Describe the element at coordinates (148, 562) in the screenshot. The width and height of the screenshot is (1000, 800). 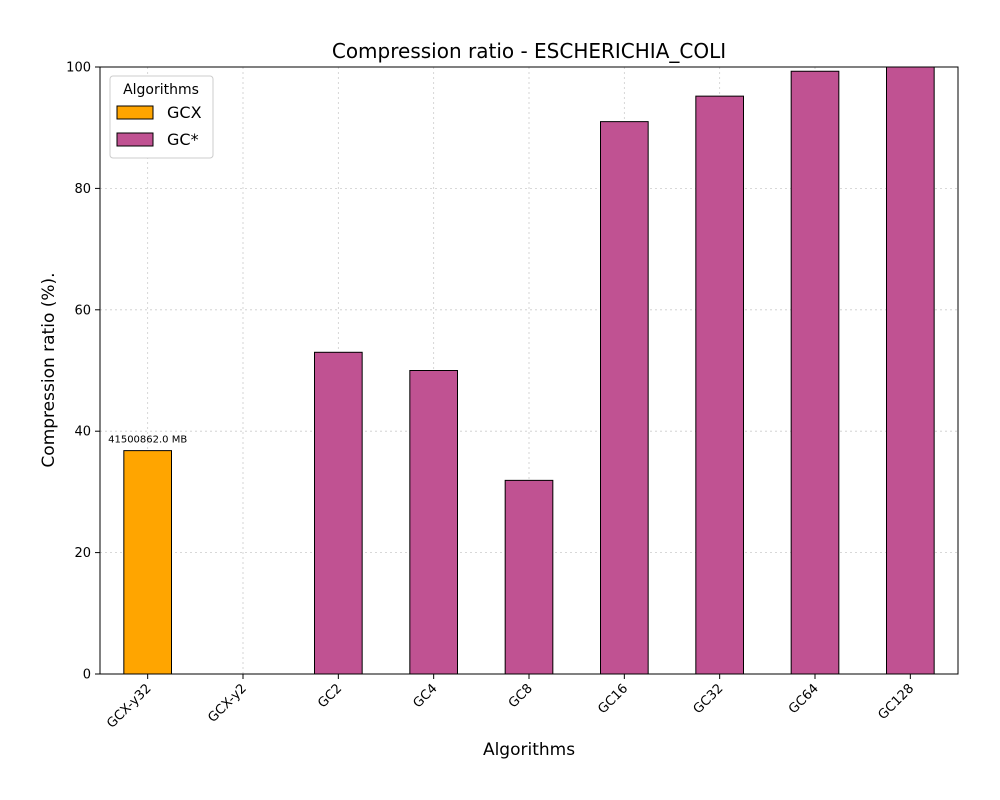
I see `bar-gcx-y32` at that location.